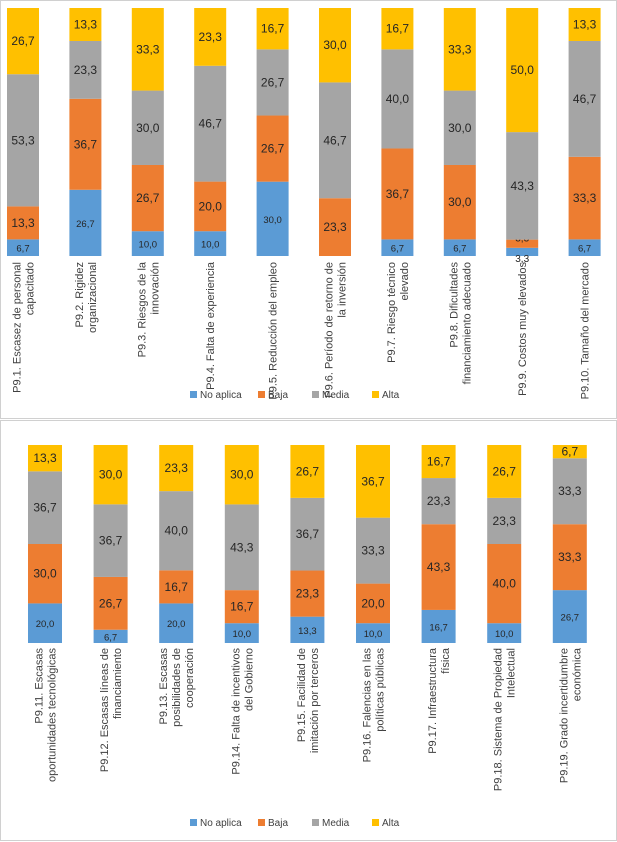 The height and width of the screenshot is (842, 617). I want to click on data-label: 13,3, so click(45, 458).